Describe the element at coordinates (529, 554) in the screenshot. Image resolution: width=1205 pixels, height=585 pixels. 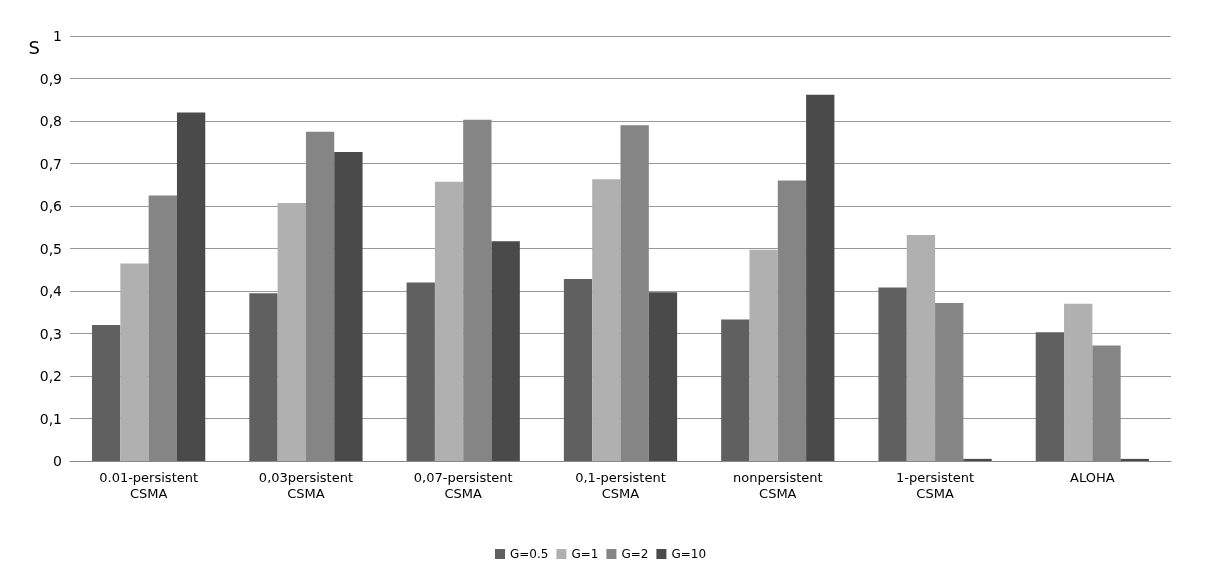
I see `legend-label: G=0.5` at that location.